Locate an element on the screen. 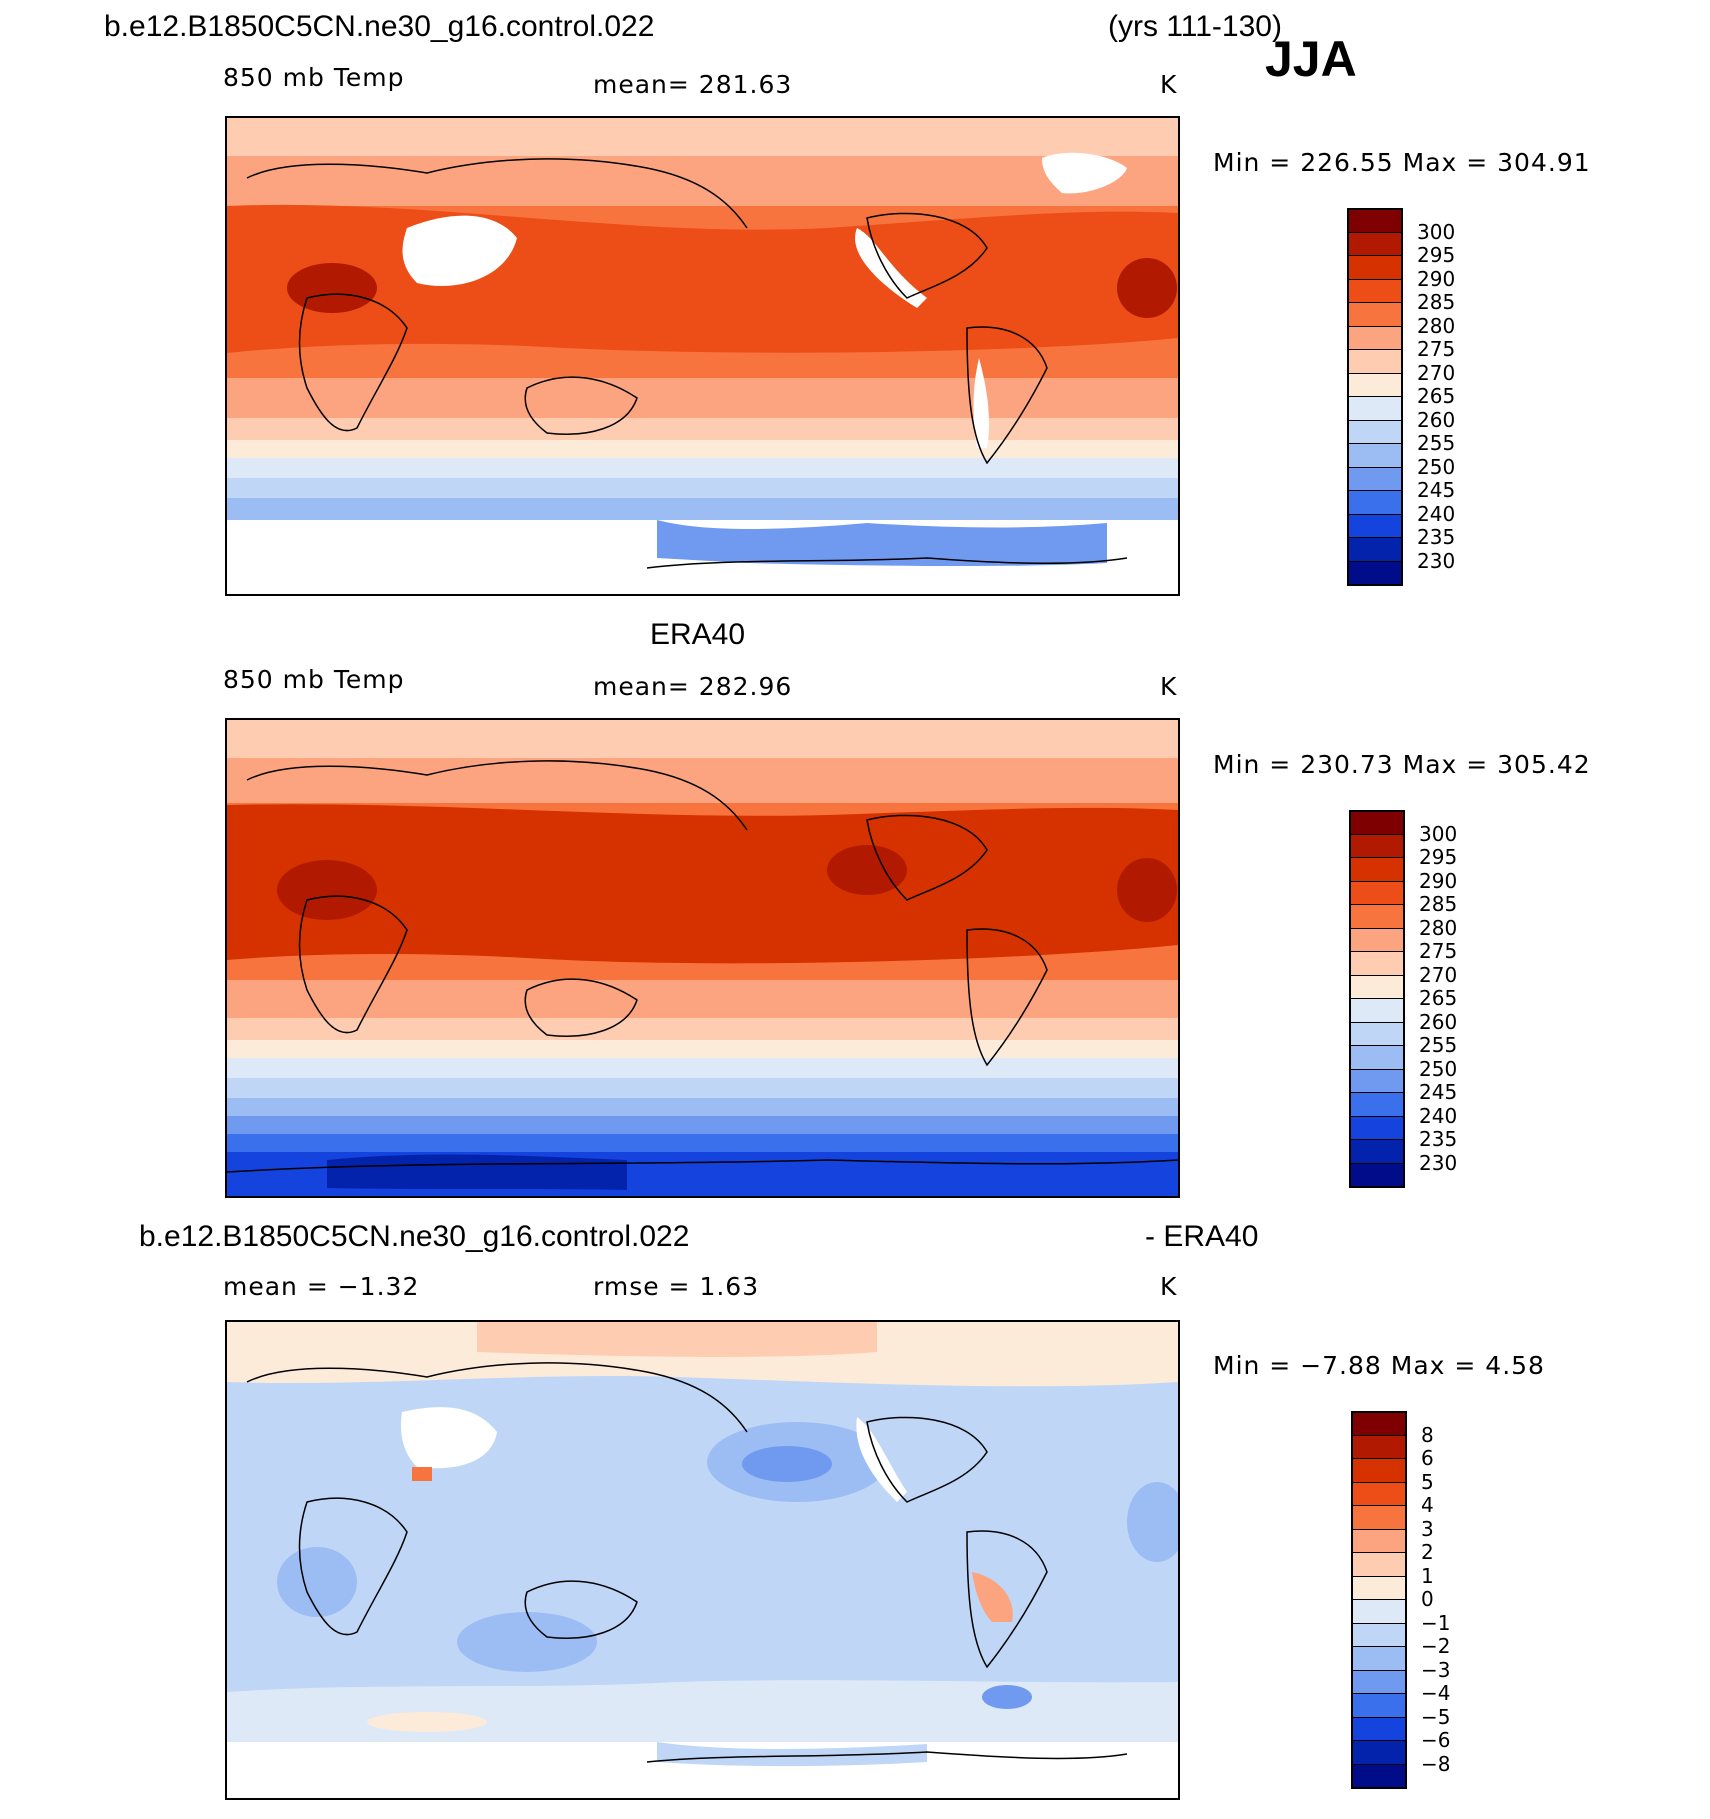 This screenshot has width=1710, height=1819. panel1-units: K is located at coordinates (1169, 84).